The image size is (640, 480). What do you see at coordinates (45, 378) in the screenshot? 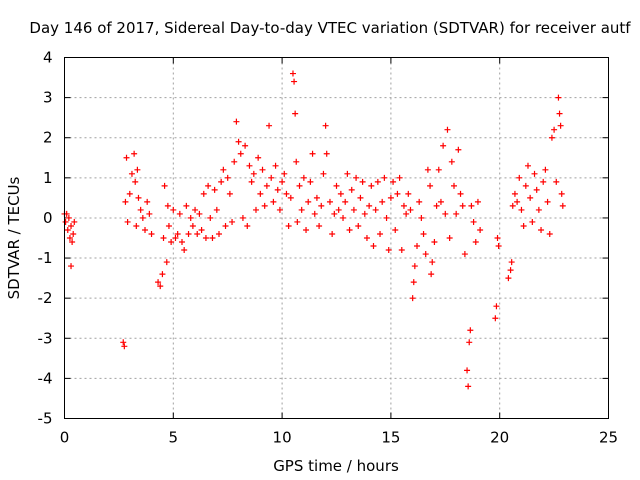
I see `y-tick-label: -4` at bounding box center [45, 378].